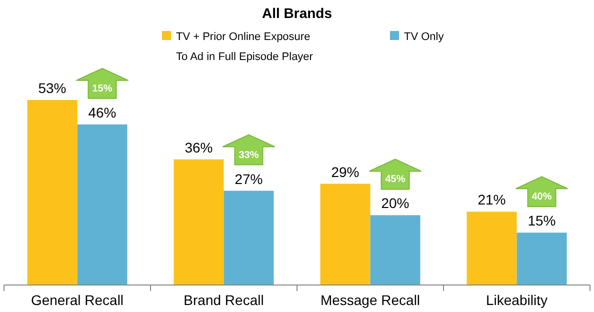 The width and height of the screenshot is (594, 312). Describe the element at coordinates (248, 155) in the screenshot. I see `annotation: 33%` at that location.